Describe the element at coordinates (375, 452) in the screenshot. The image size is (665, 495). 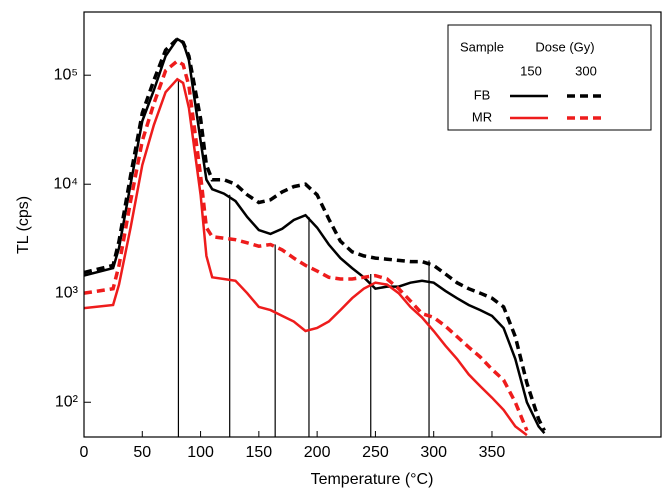
I see `x-tick-label: 250` at that location.